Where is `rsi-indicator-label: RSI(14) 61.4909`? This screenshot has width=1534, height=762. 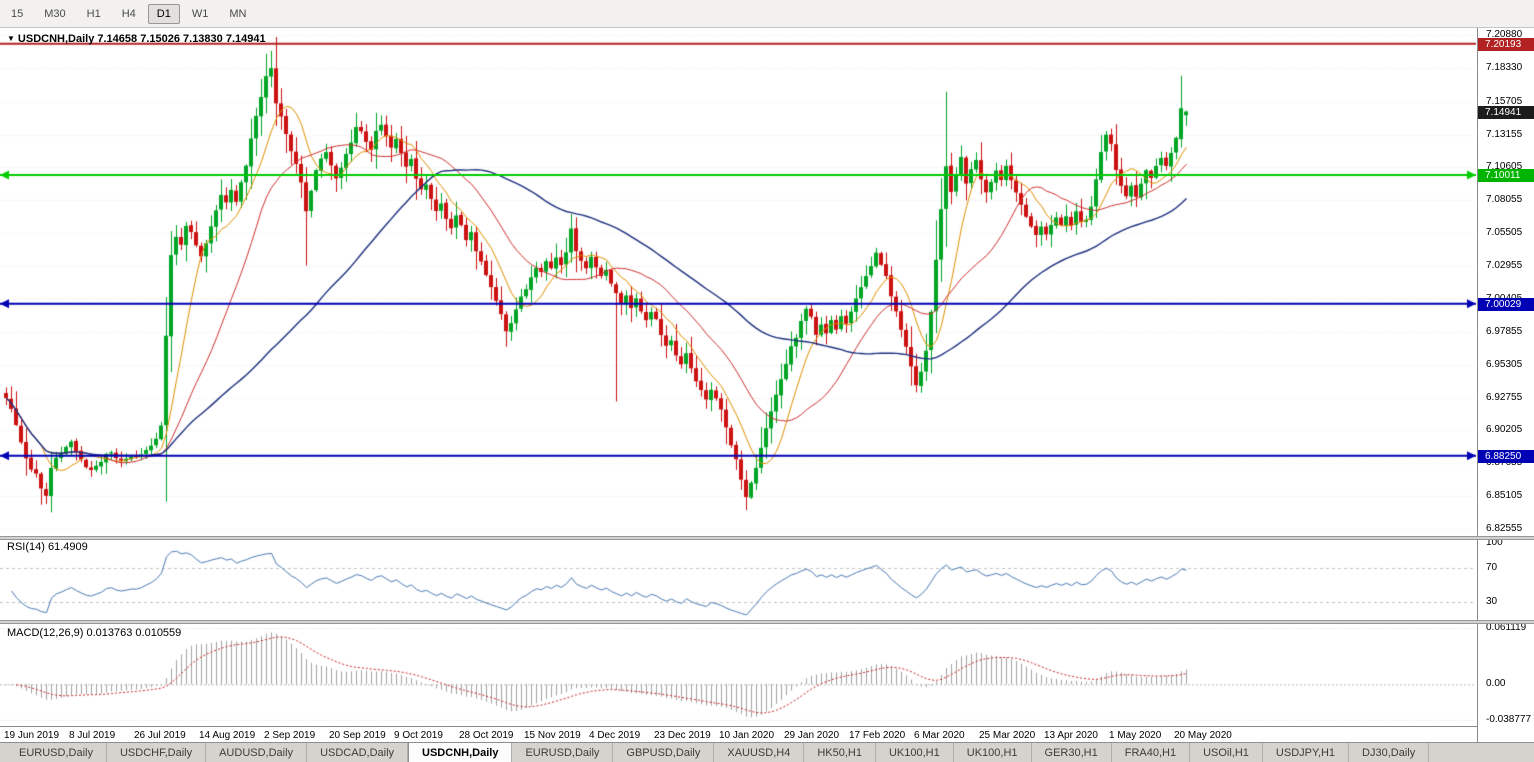 rsi-indicator-label: RSI(14) 61.4909 is located at coordinates (47, 547).